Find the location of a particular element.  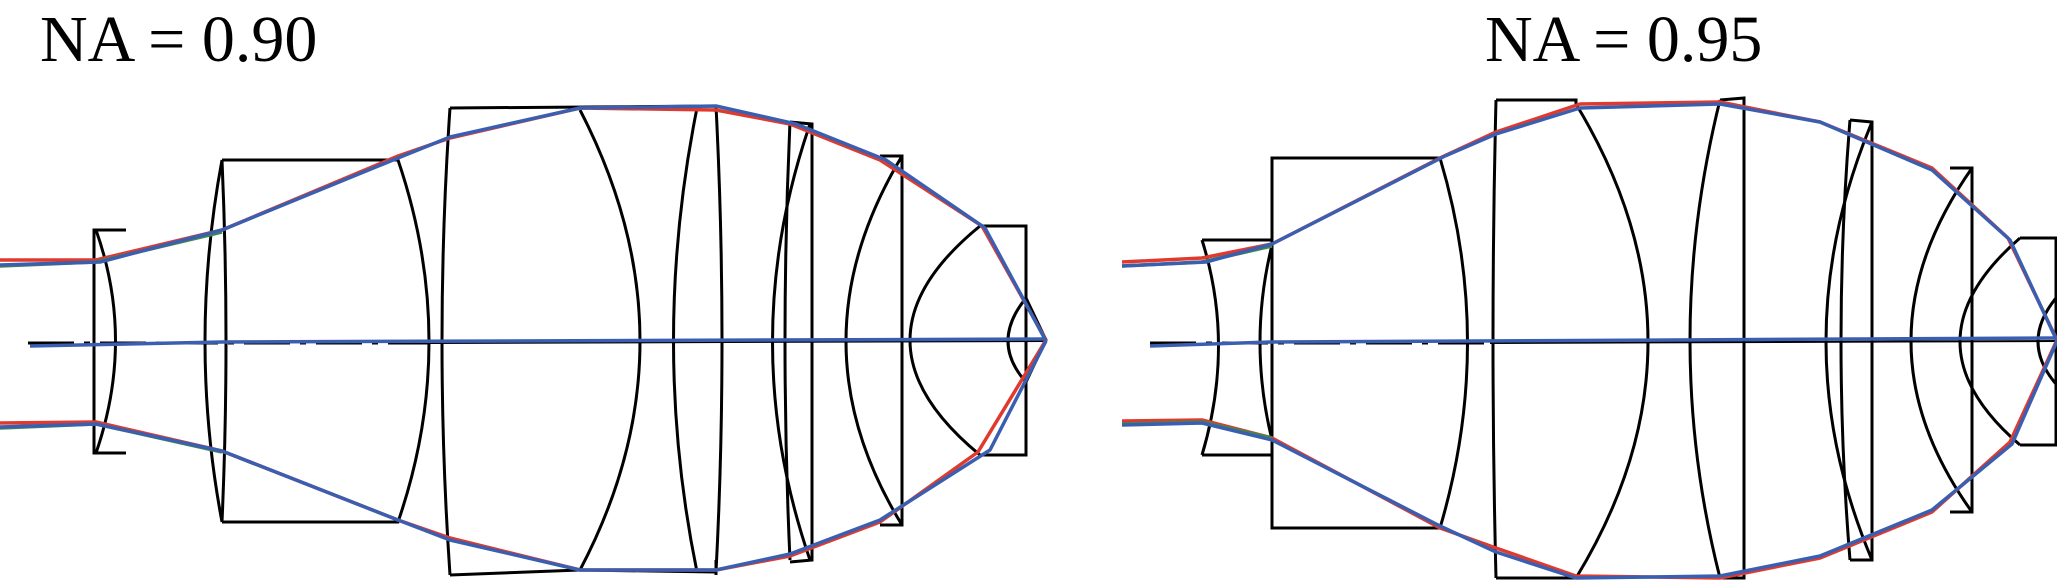

lens-element-6-back is located at coordinates (1845, 340).